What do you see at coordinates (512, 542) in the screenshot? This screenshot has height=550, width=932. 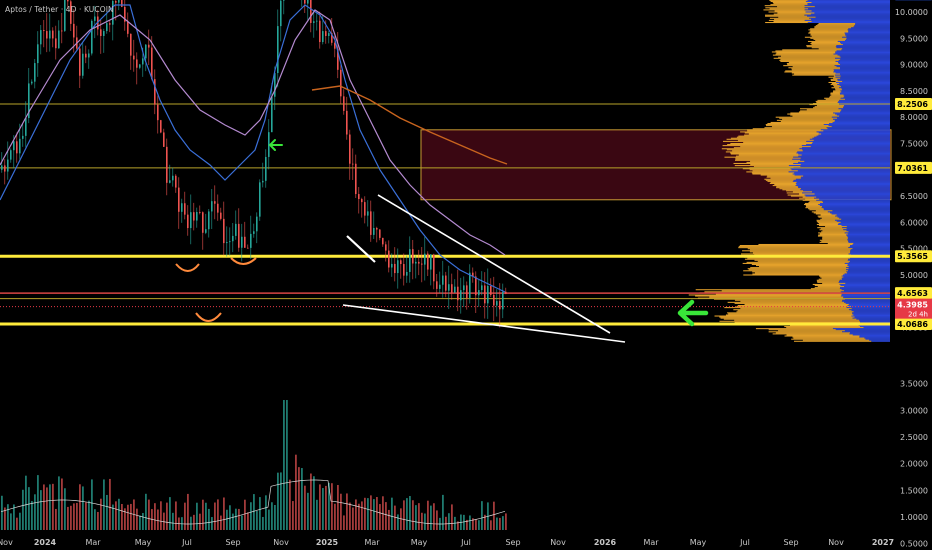 I see `time-tick-label: Sep` at bounding box center [512, 542].